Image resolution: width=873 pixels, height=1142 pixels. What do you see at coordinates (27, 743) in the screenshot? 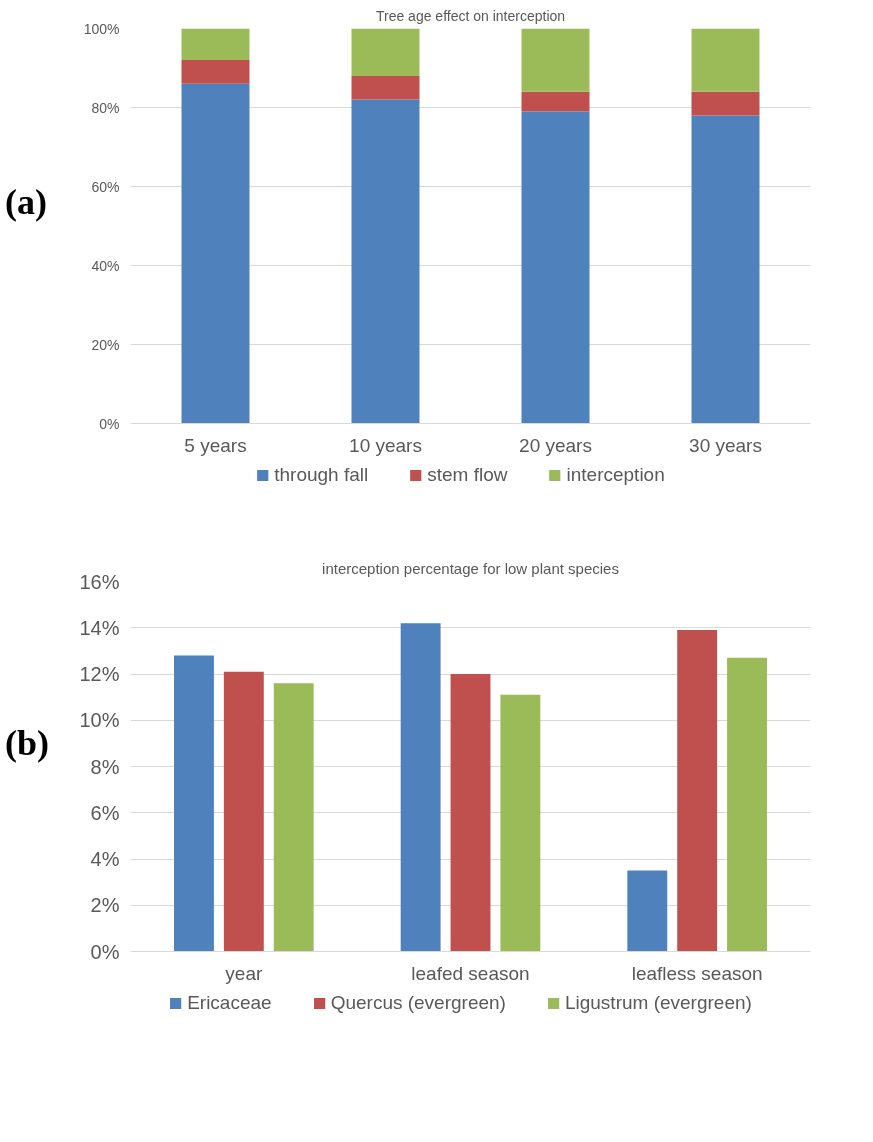
I see `text: (b)` at bounding box center [27, 743].